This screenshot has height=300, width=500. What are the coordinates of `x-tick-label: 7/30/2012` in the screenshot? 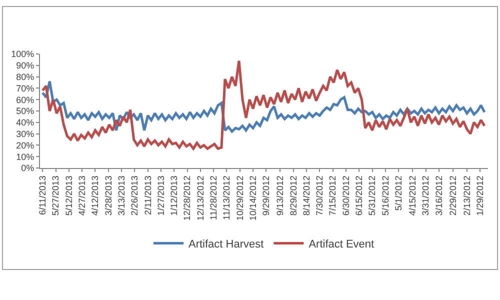 It's located at (319, 196).